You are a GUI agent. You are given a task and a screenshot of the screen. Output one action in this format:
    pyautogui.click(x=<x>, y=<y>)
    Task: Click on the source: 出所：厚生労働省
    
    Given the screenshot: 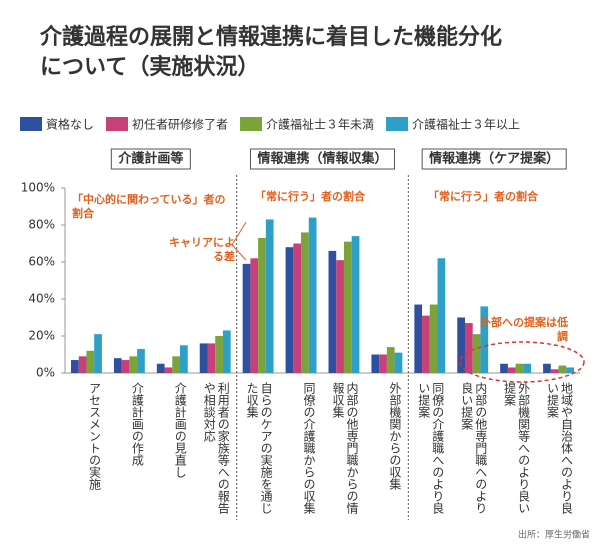 What is the action you would take?
    pyautogui.click(x=554, y=535)
    